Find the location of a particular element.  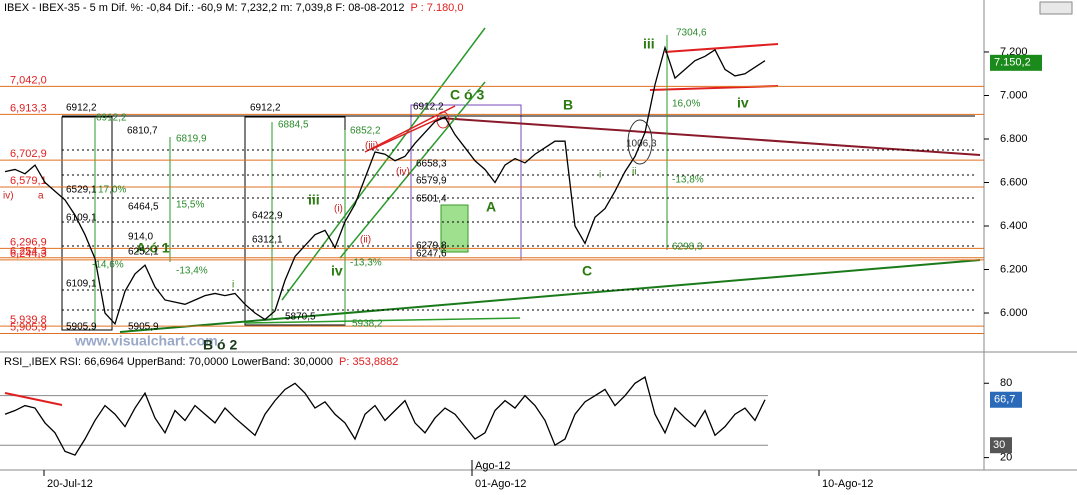

annotation: 6247,6 is located at coordinates (431, 254).